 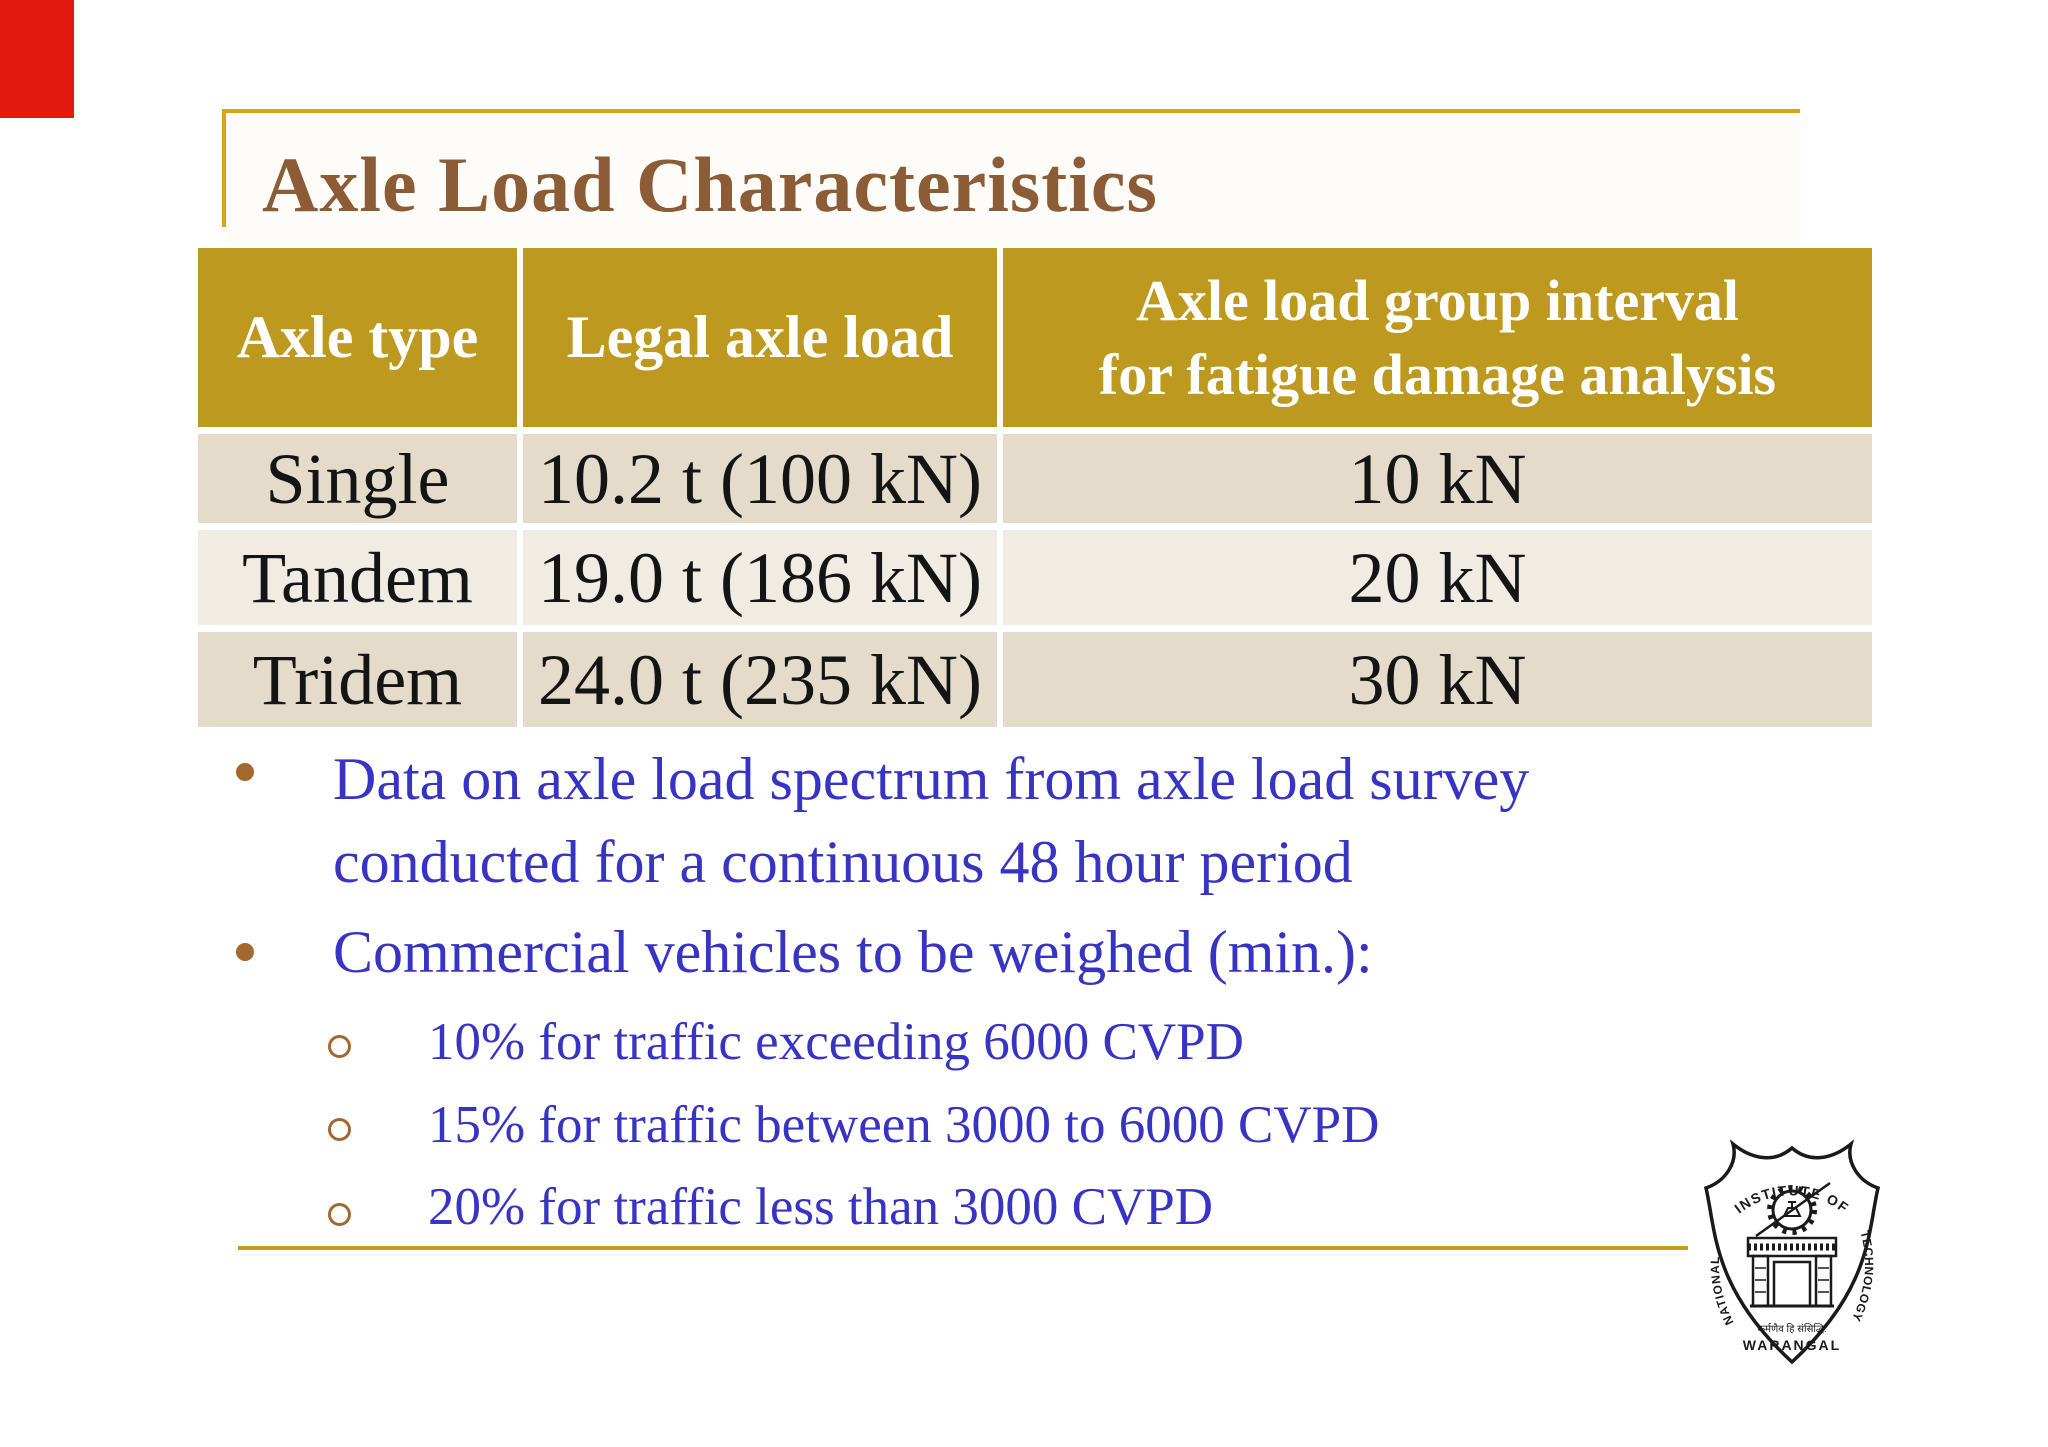 I want to click on table-cell-legal-load-tridem: 24.0 t (235 kN), so click(x=760, y=679).